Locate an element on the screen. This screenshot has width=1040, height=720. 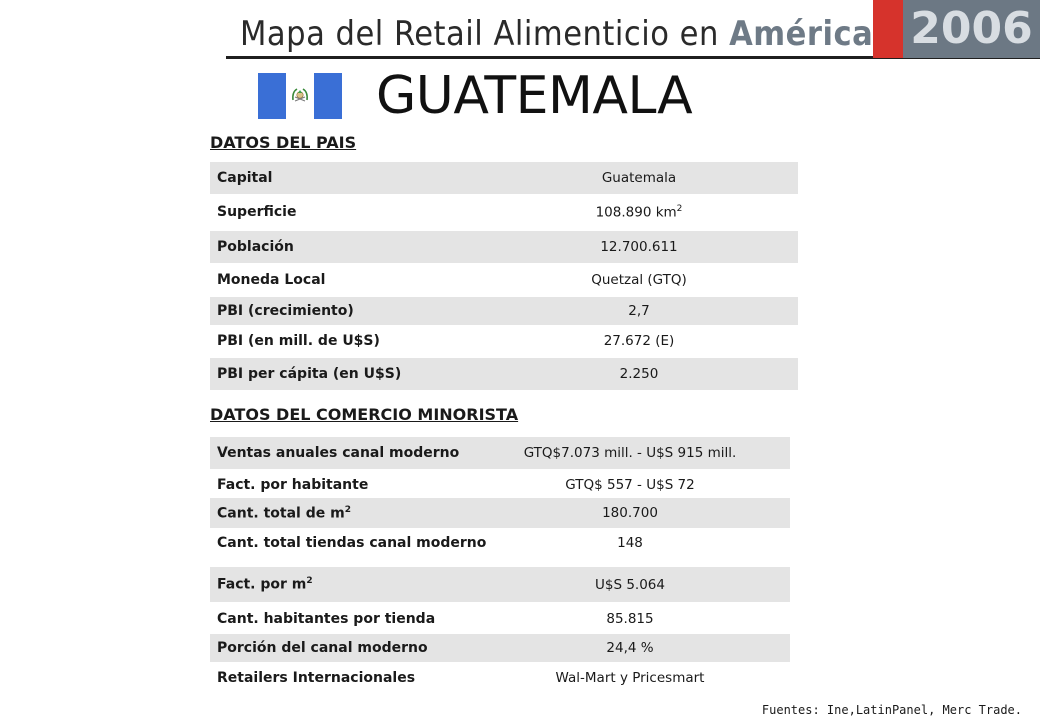
header-red-accent is located at coordinates (888, 29).